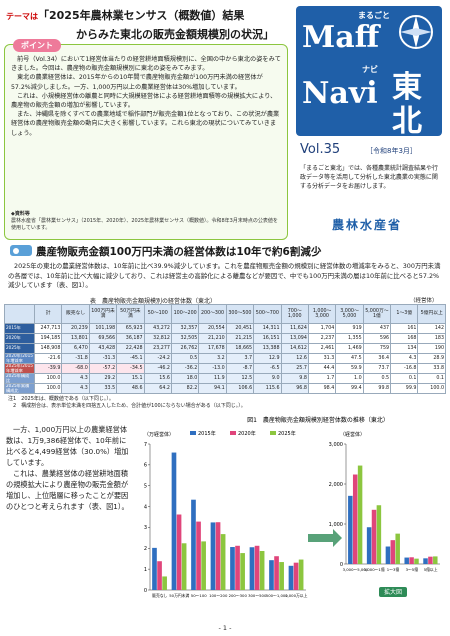  What do you see at coordinates (377, 328) in the screenshot?
I see `table-cell: 437` at bounding box center [377, 328].